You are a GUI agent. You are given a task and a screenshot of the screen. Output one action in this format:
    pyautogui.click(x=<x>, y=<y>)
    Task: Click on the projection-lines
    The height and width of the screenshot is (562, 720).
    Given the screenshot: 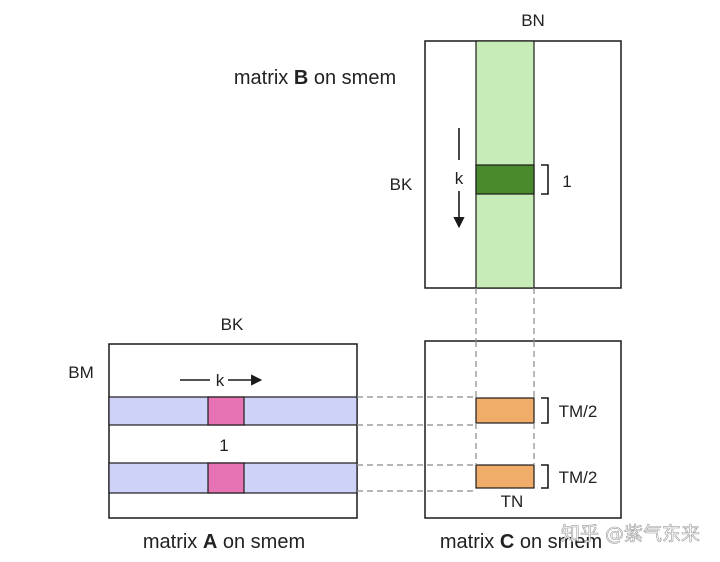 What is the action you would take?
    pyautogui.click(x=446, y=390)
    